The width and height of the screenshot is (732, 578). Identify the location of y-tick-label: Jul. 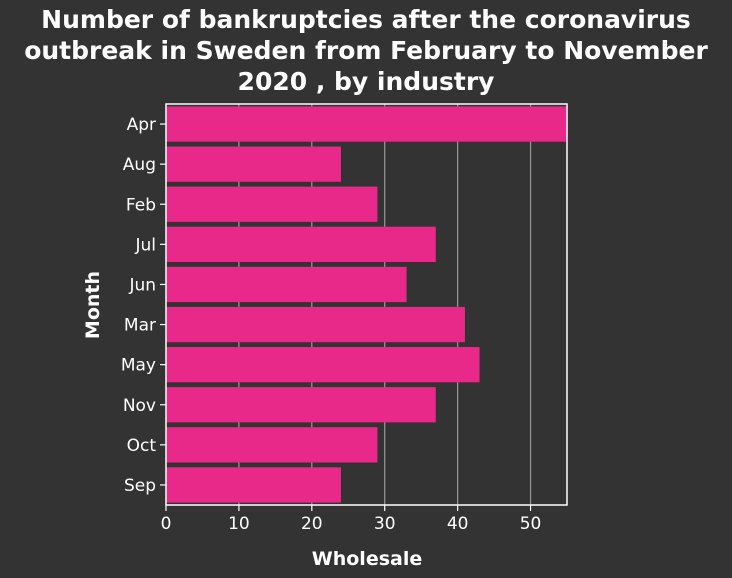
(145, 245).